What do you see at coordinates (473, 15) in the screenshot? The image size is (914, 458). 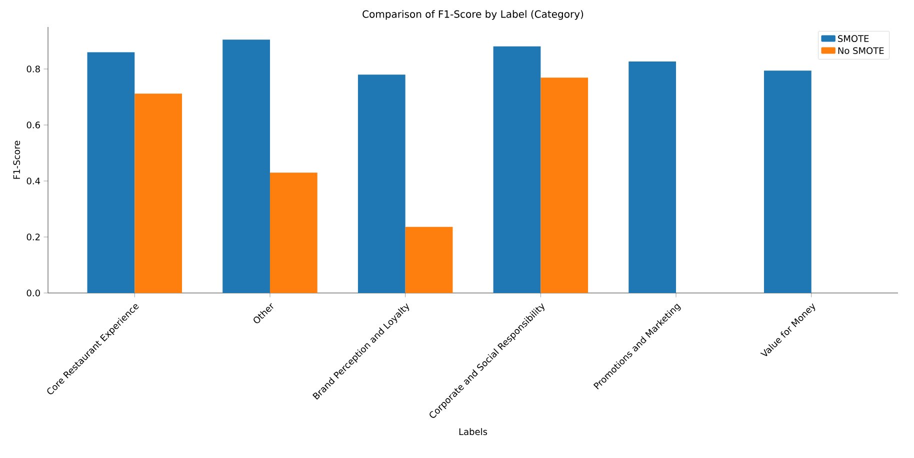 I see `chart-title: Comparison of F1-Score by Label (Category)` at bounding box center [473, 15].